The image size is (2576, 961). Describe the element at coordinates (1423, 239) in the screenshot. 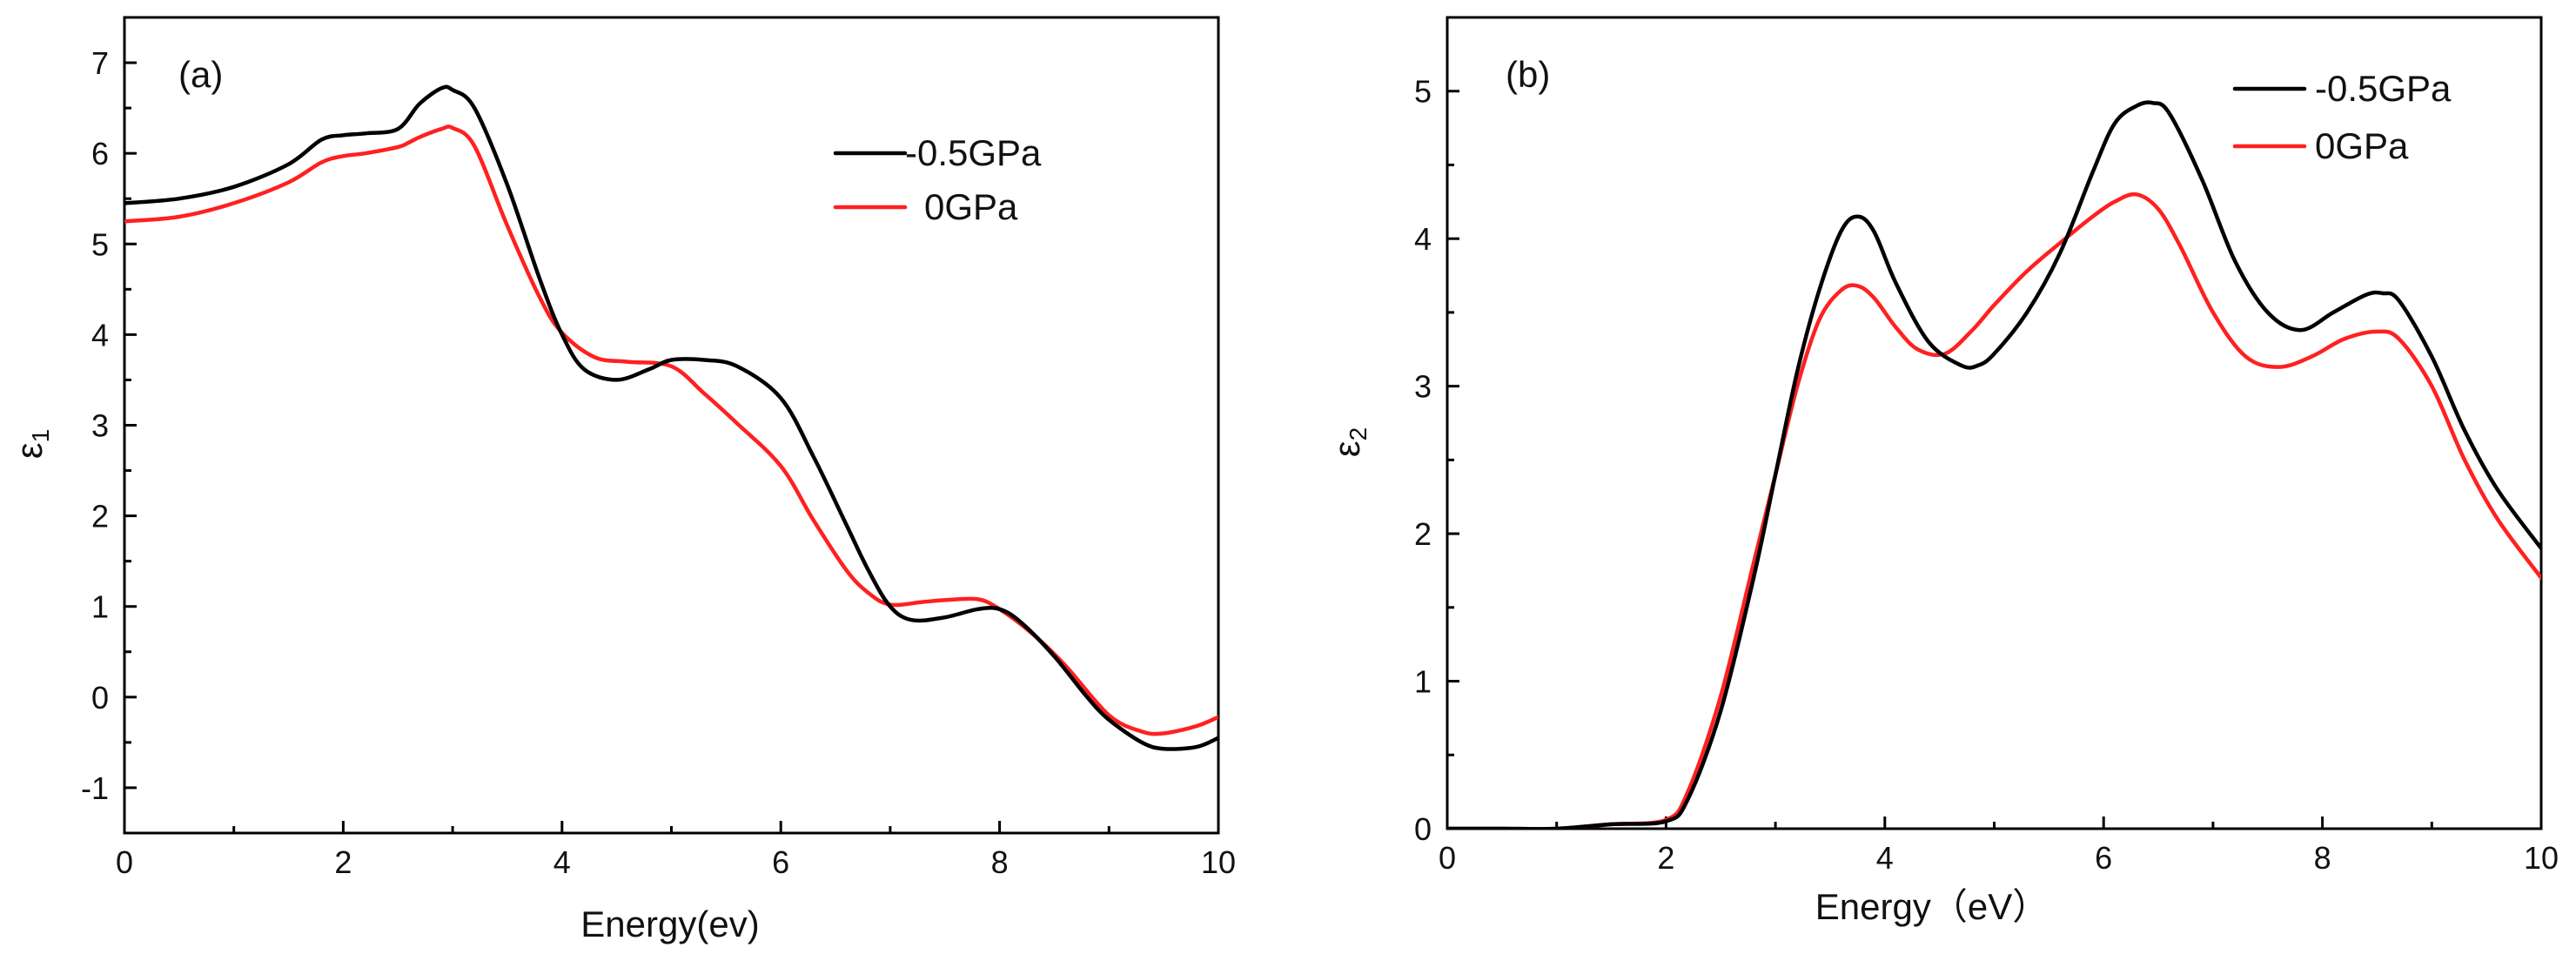

I see `y-tick-label-b-4: 4` at that location.